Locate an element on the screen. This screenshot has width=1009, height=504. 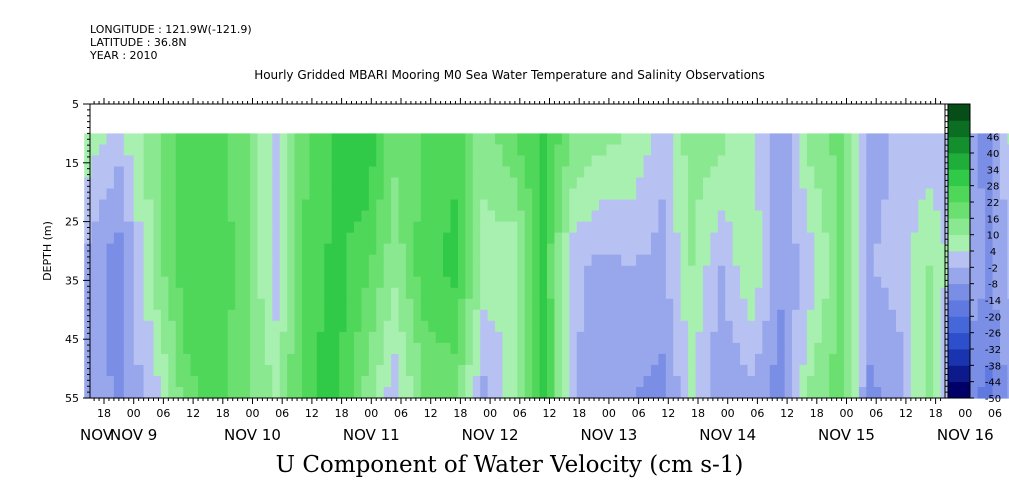
x-hour-label: 12 is located at coordinates (906, 413).